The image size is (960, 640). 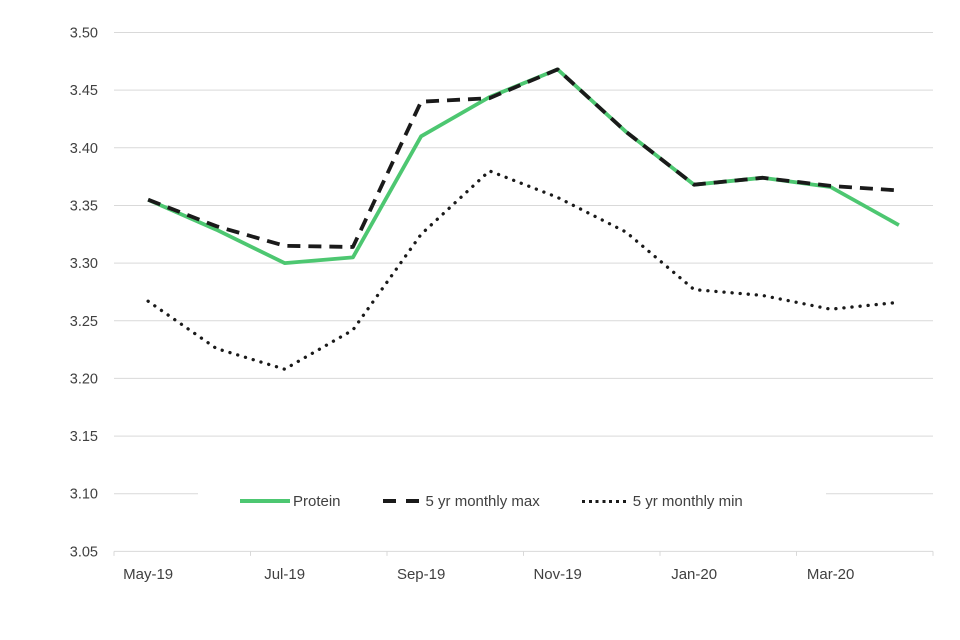 I want to click on y-axis-tick-label: 3.30, so click(x=84, y=264).